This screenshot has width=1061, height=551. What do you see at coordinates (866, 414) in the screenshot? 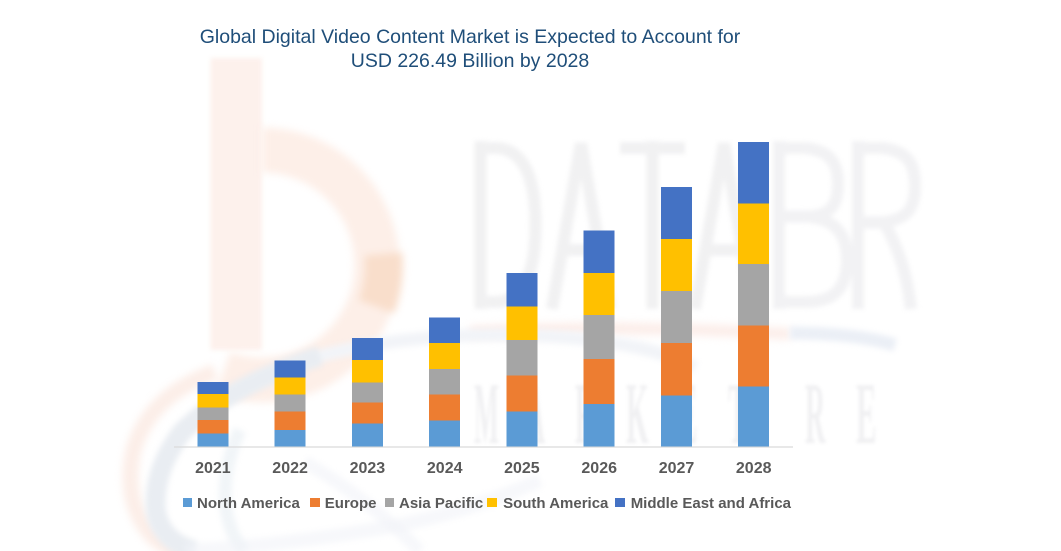
I see `svg-text: E` at bounding box center [866, 414].